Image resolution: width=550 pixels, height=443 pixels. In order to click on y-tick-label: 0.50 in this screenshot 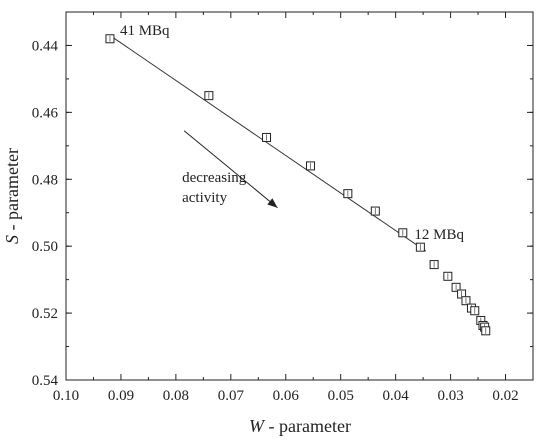, I will do `click(45, 247)`.